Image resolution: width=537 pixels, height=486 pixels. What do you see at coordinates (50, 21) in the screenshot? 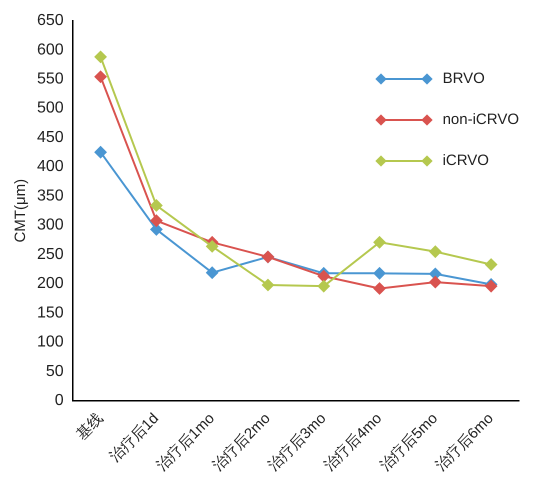
I see `y-tick-label: 650` at bounding box center [50, 21].